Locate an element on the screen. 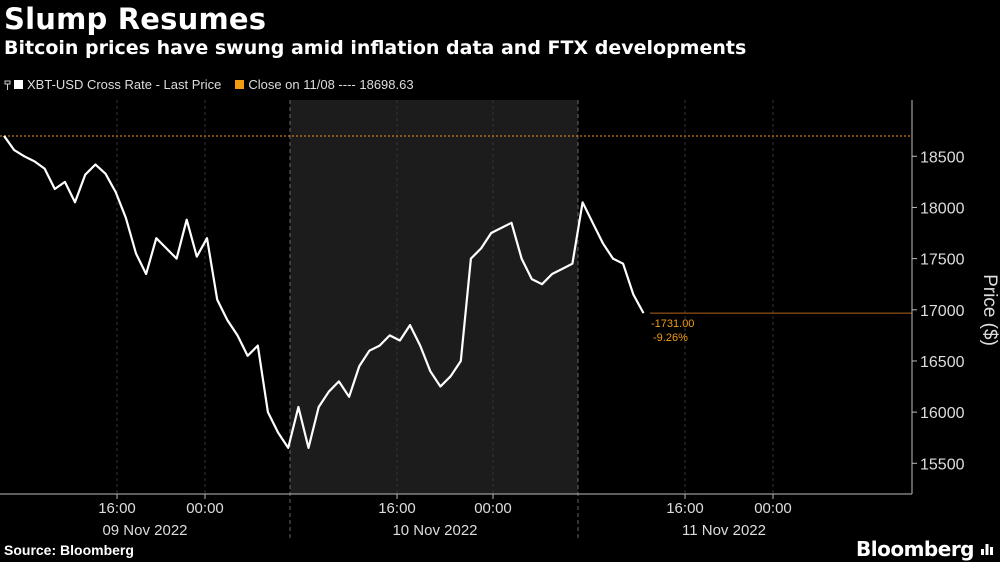 This screenshot has height=562, width=1000. brand-logo: Bloomberg is located at coordinates (915, 549).